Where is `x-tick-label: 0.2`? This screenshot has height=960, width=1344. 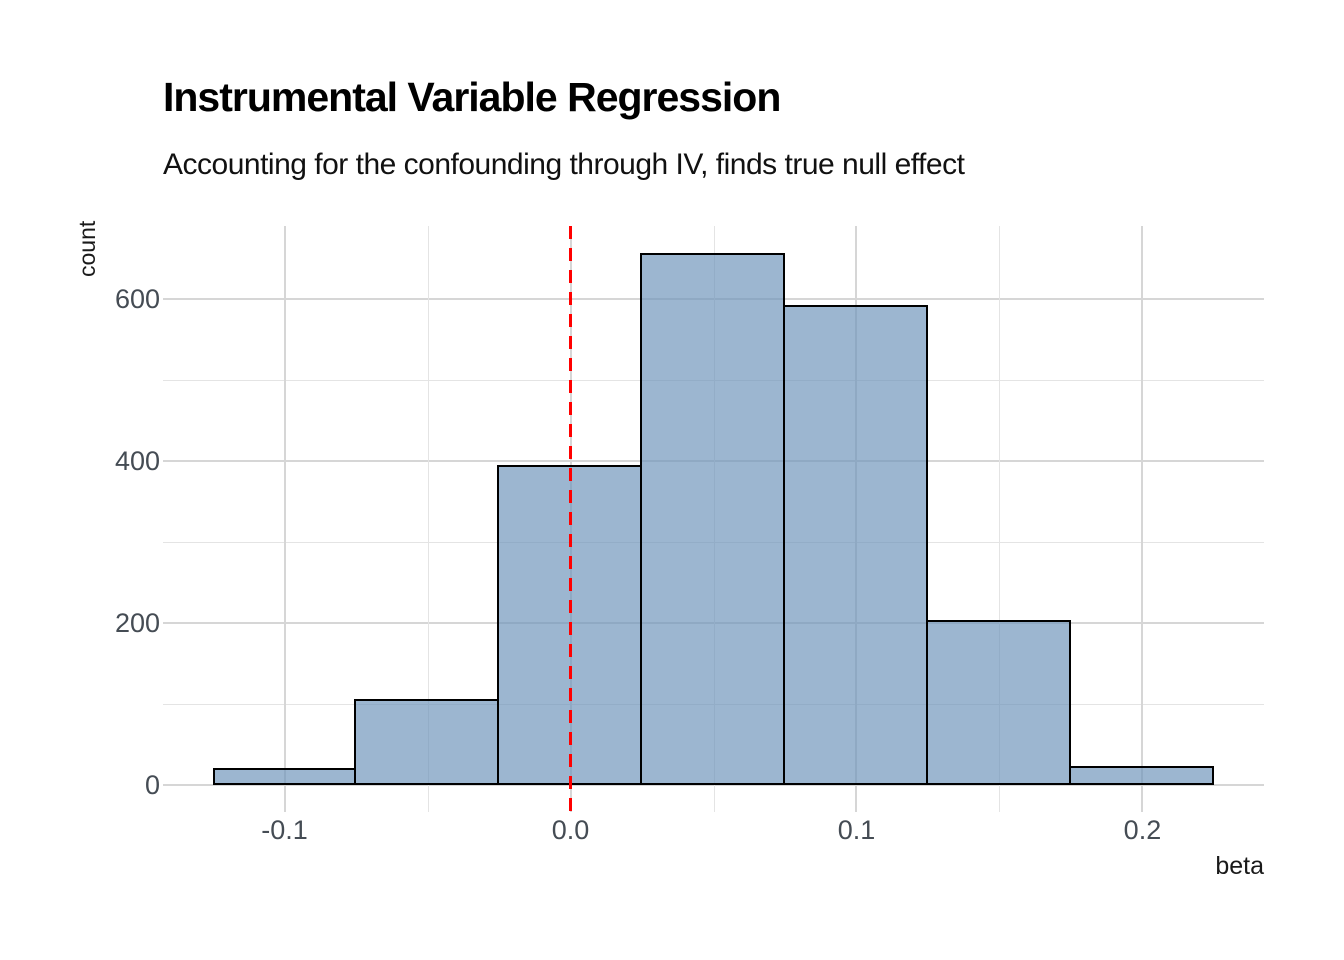 x-tick-label: 0.2 is located at coordinates (1142, 830).